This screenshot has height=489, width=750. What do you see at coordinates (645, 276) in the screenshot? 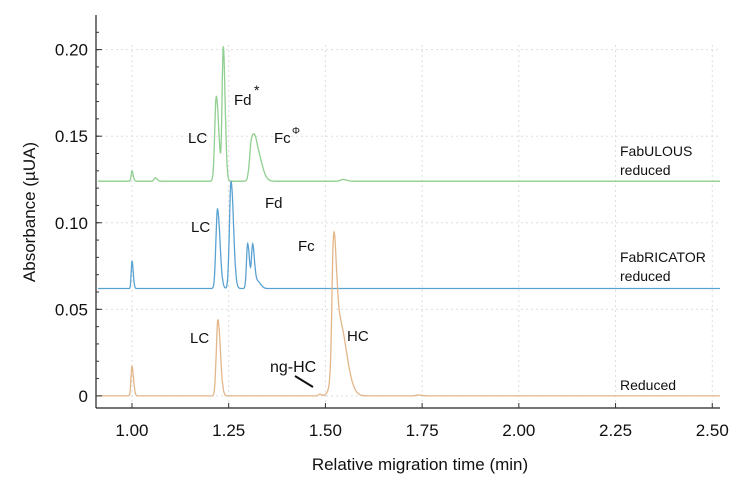
I see `trace-label-fabricator-line2: reduced` at bounding box center [645, 276].